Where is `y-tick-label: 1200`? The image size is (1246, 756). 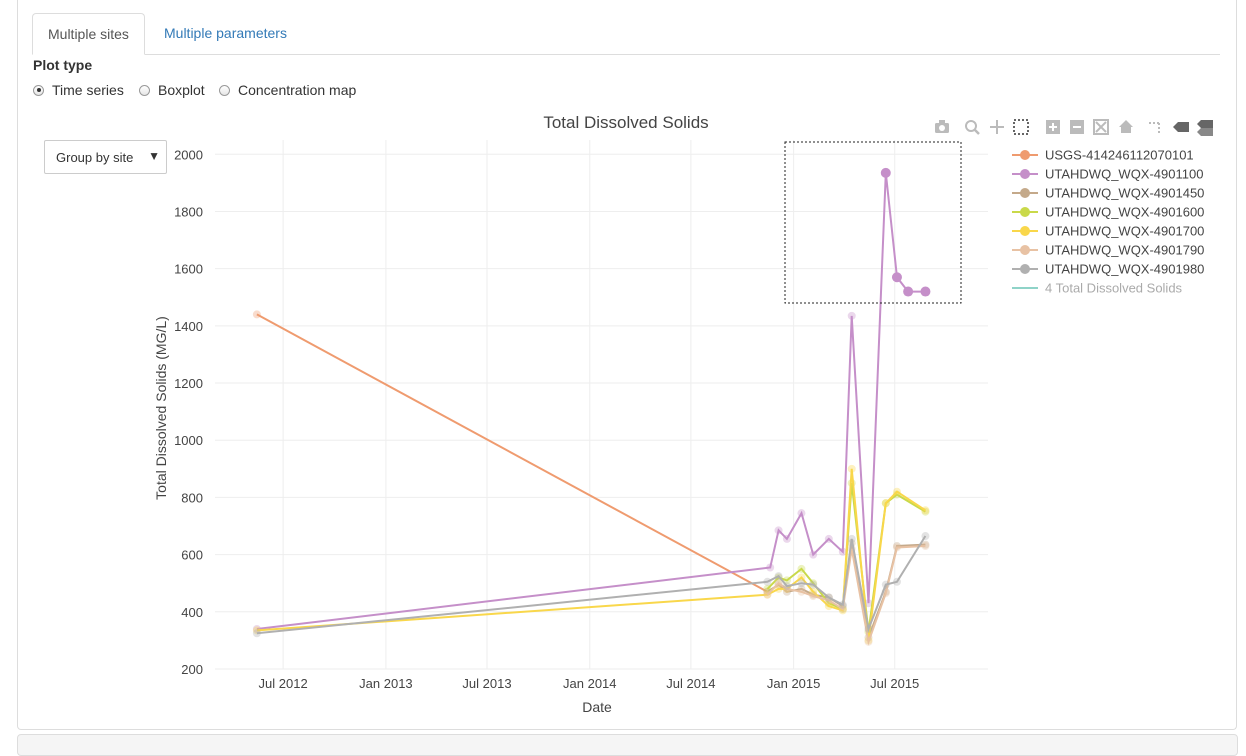
y-tick-label: 1200 is located at coordinates (188, 383).